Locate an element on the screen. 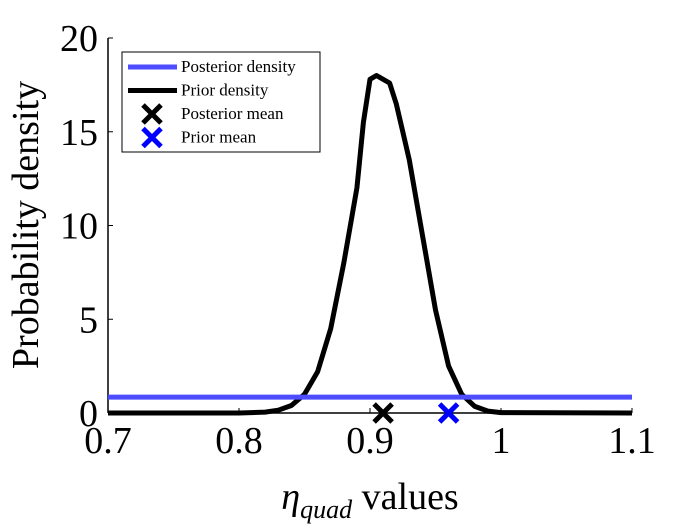  y-tick-label: 5 is located at coordinates (88, 320).